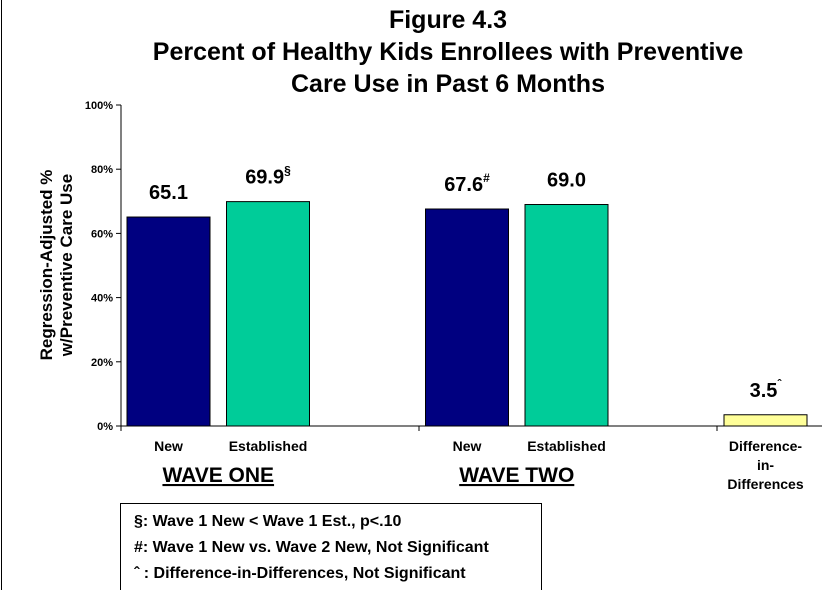 This screenshot has height=590, width=823. I want to click on value-label-text: 69.9, so click(264, 178).